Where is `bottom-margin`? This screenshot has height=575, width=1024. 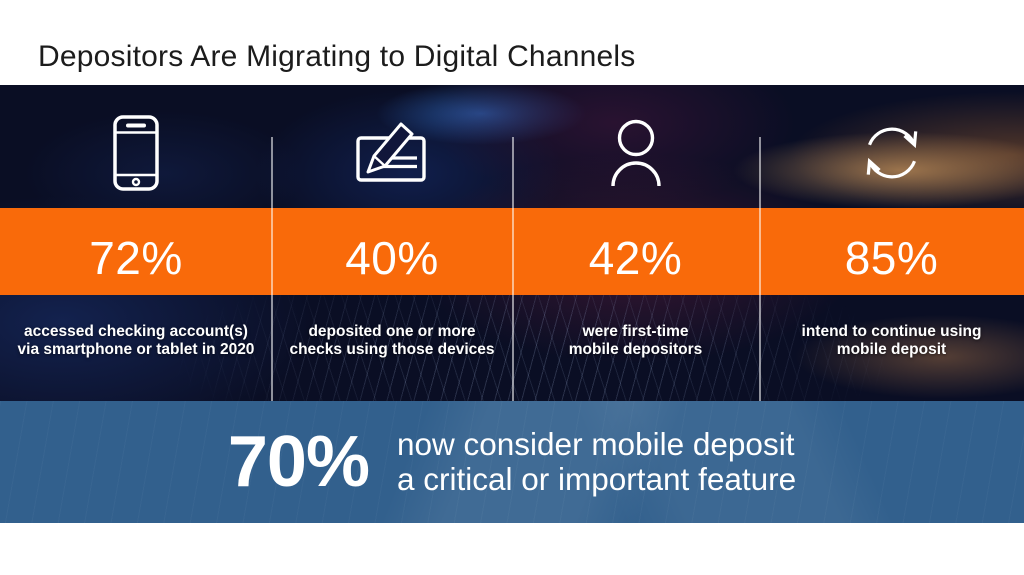
bottom-margin is located at coordinates (512, 549).